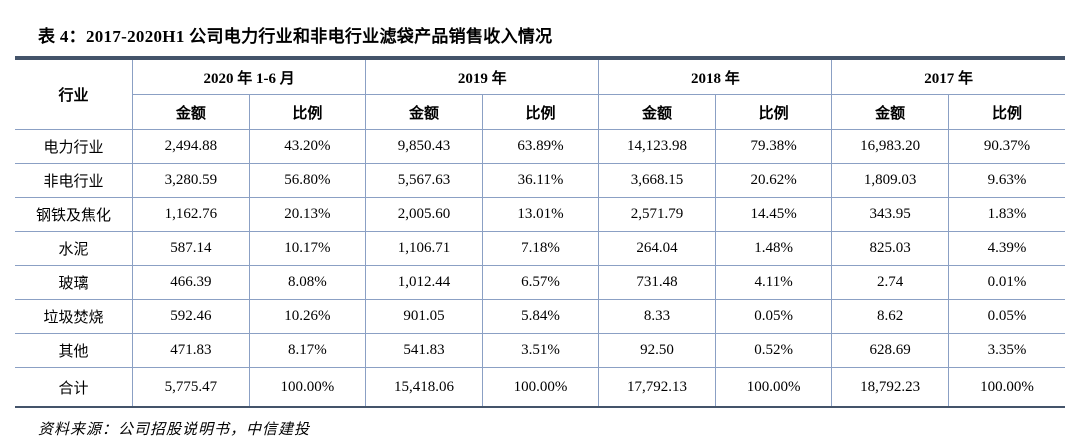 The height and width of the screenshot is (442, 1080). I want to click on value-cell: 13.01%, so click(540, 214).